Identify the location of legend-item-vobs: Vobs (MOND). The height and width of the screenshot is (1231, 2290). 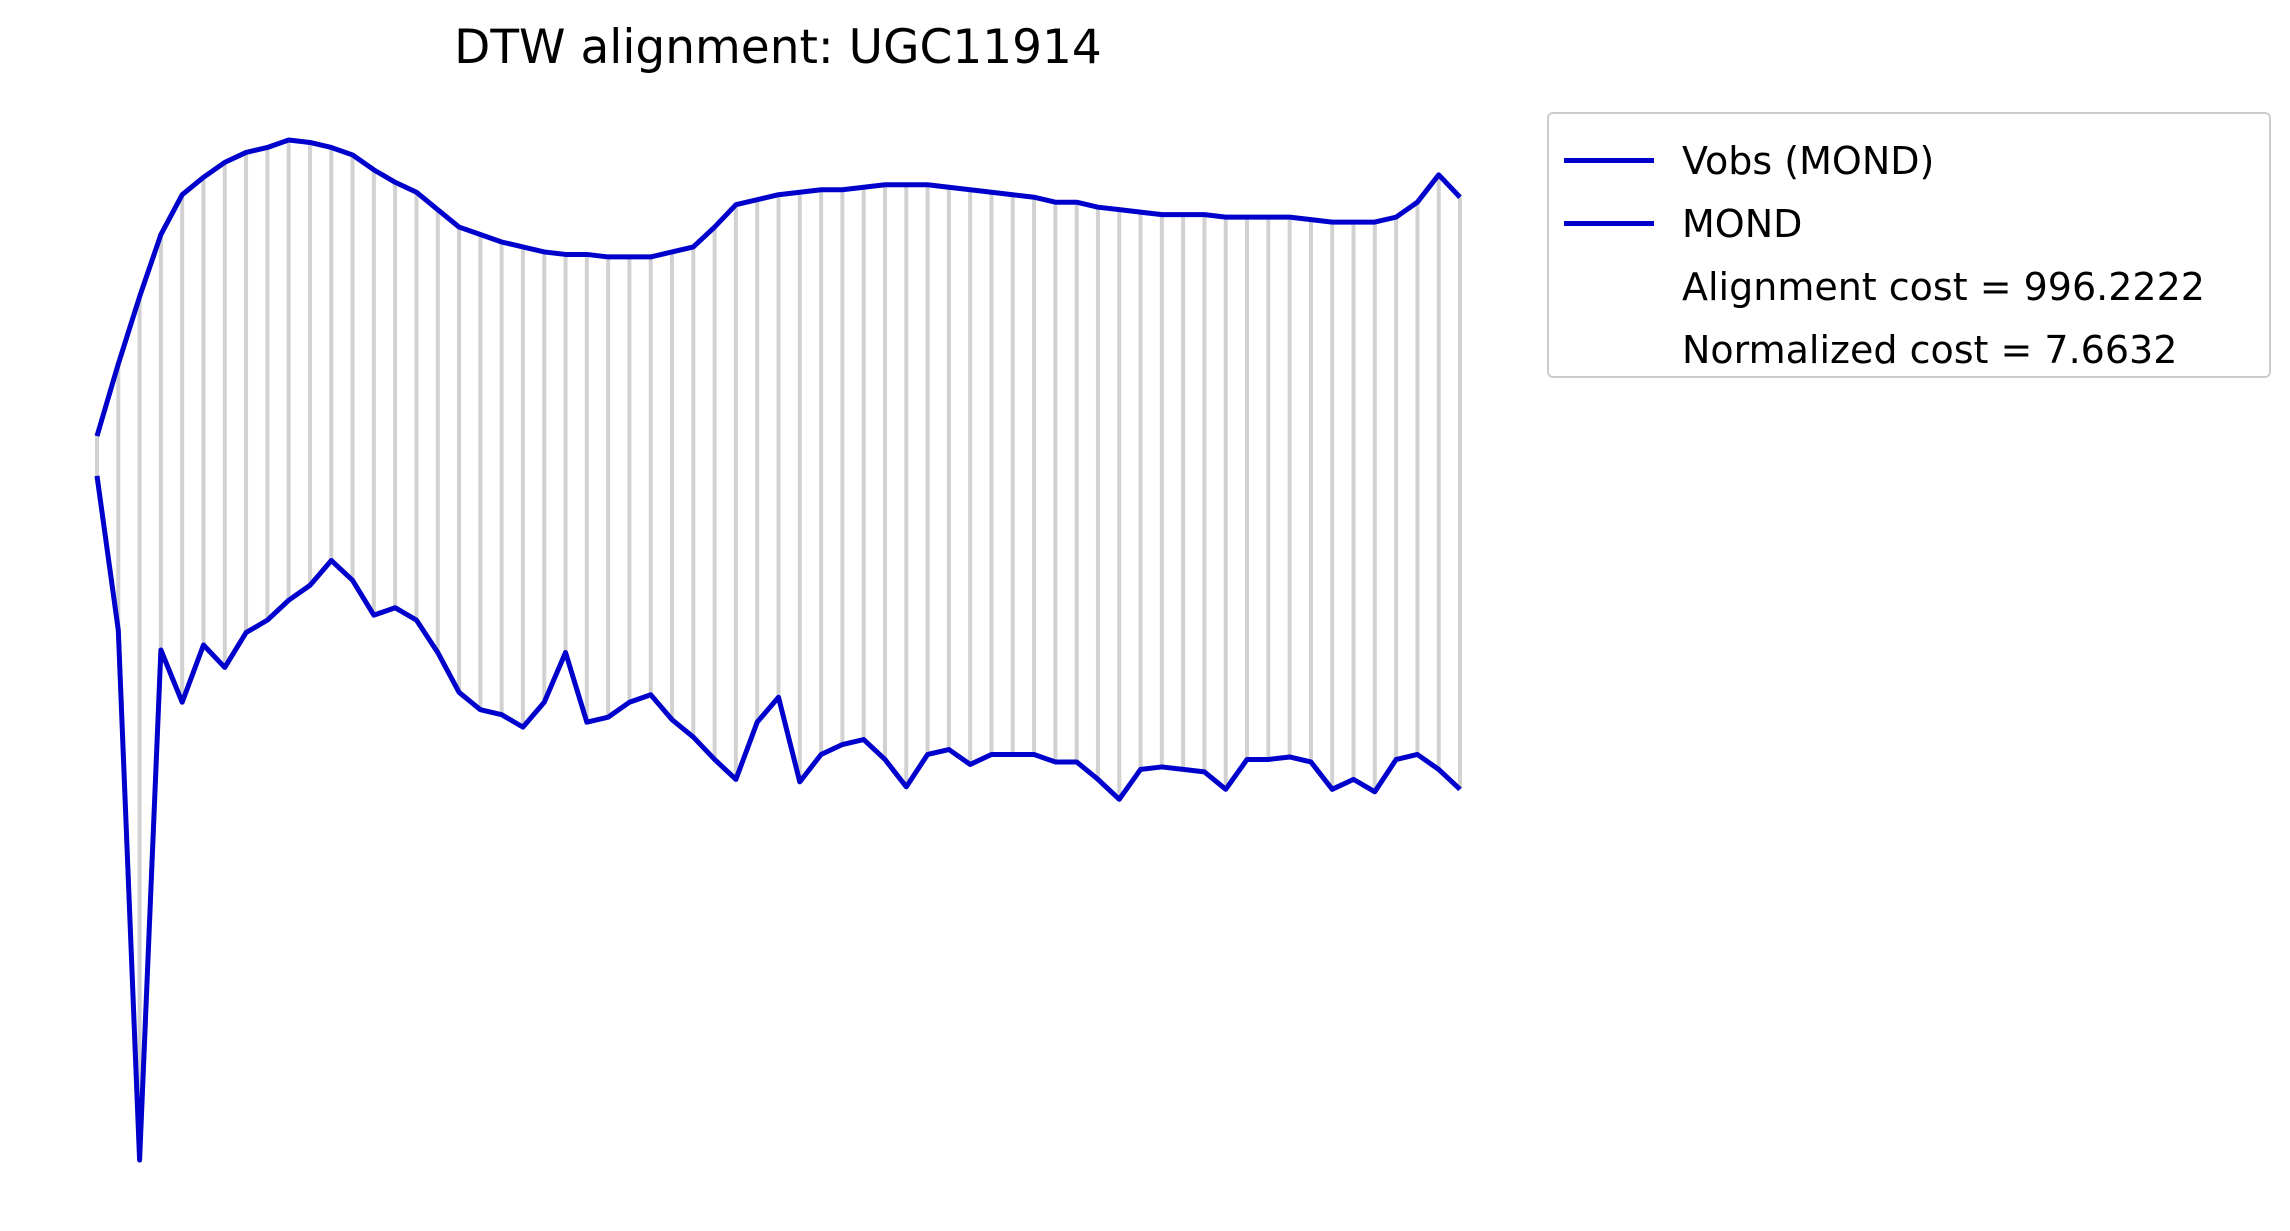
(1909, 161).